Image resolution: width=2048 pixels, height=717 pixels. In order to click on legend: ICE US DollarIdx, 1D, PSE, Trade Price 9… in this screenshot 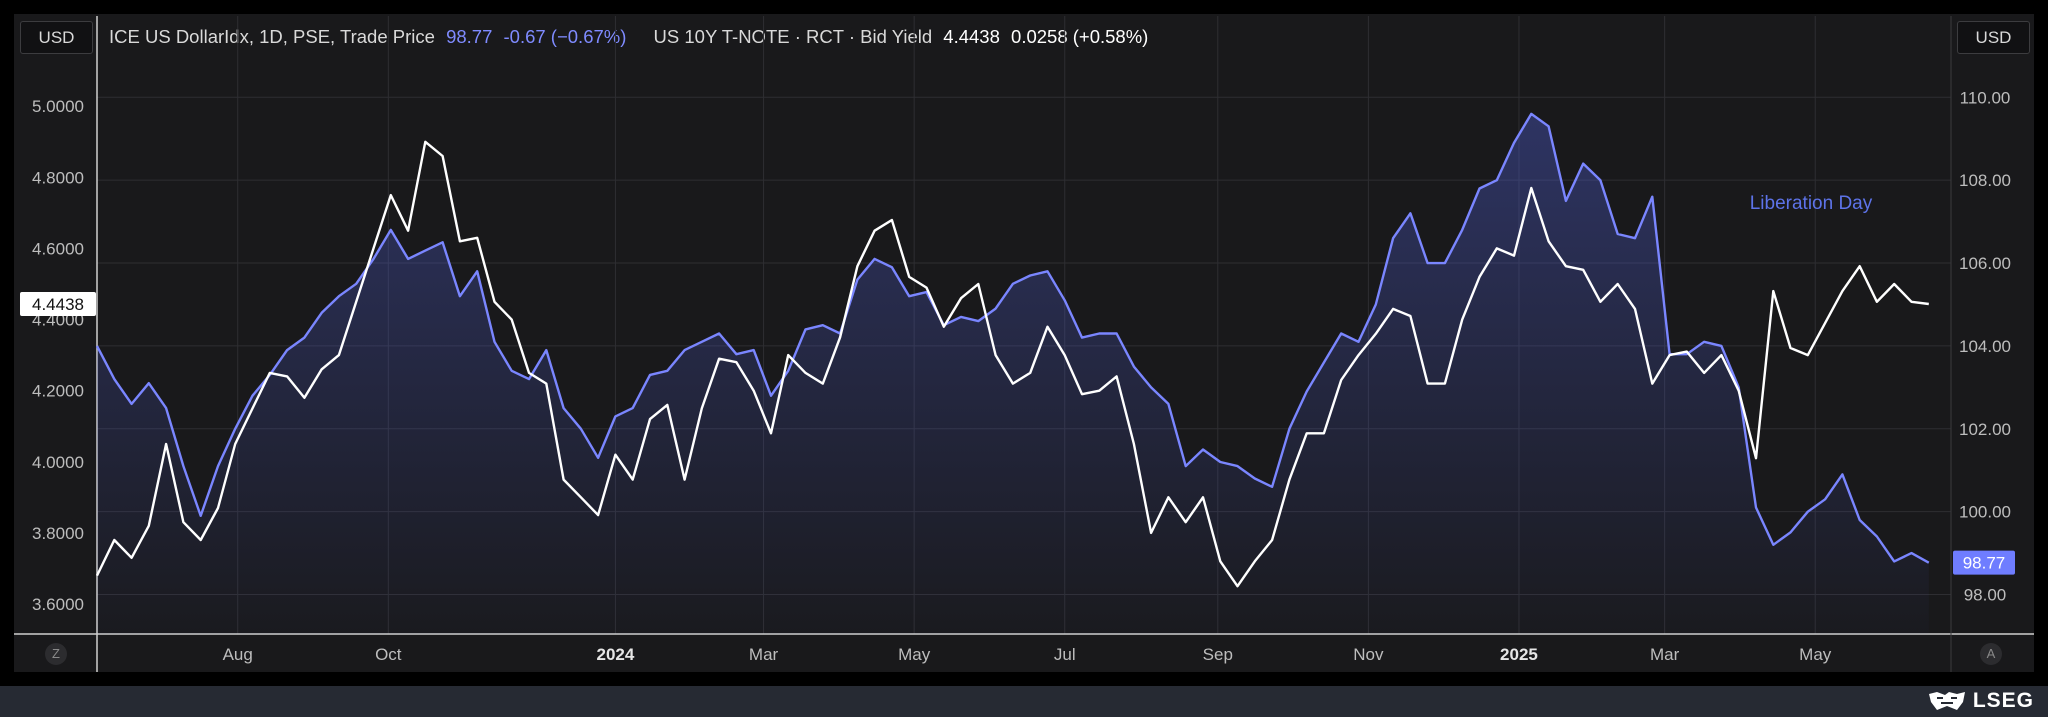, I will do `click(631, 37)`.